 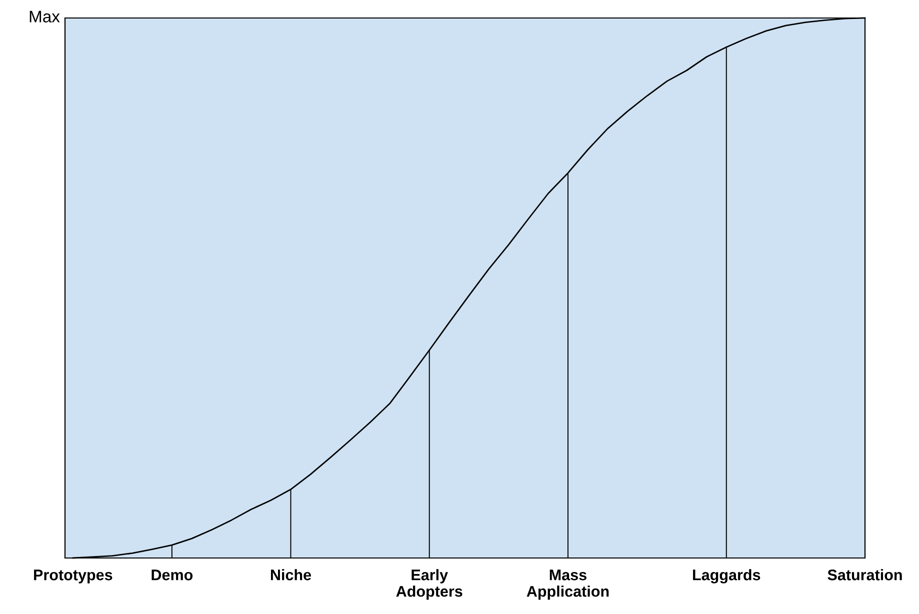 What do you see at coordinates (865, 574) in the screenshot?
I see `x-tick-label: Saturation` at bounding box center [865, 574].